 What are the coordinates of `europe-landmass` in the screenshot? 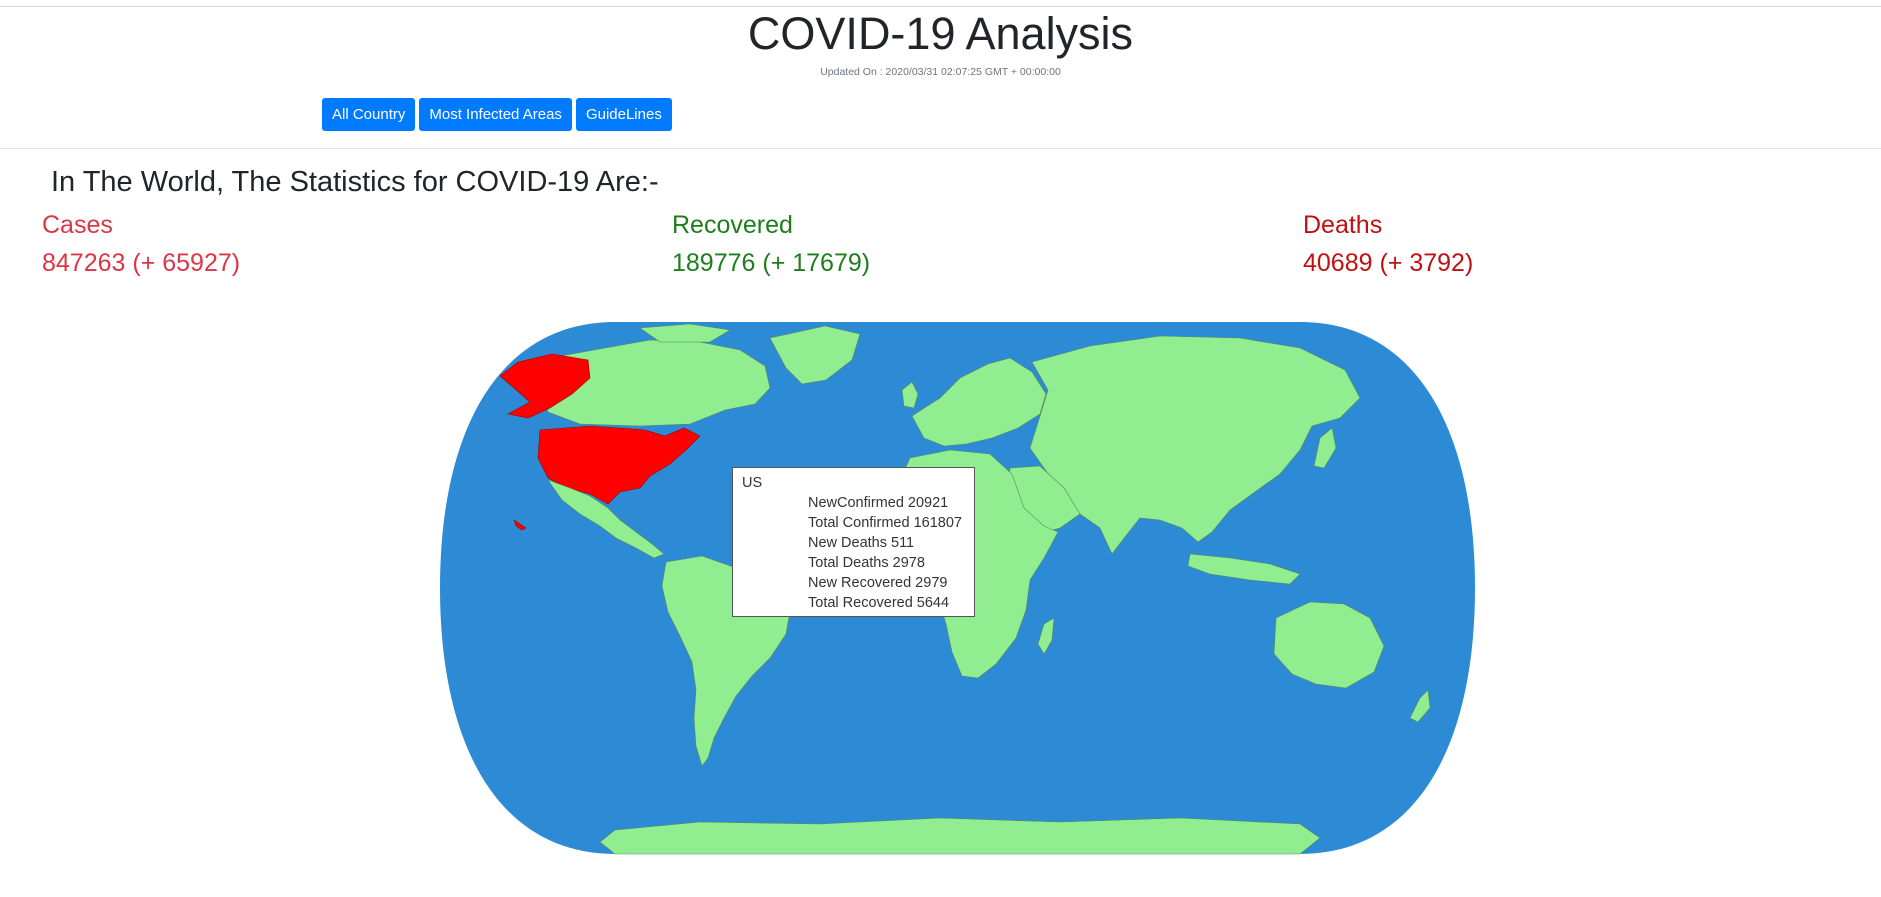 It's located at (979, 402).